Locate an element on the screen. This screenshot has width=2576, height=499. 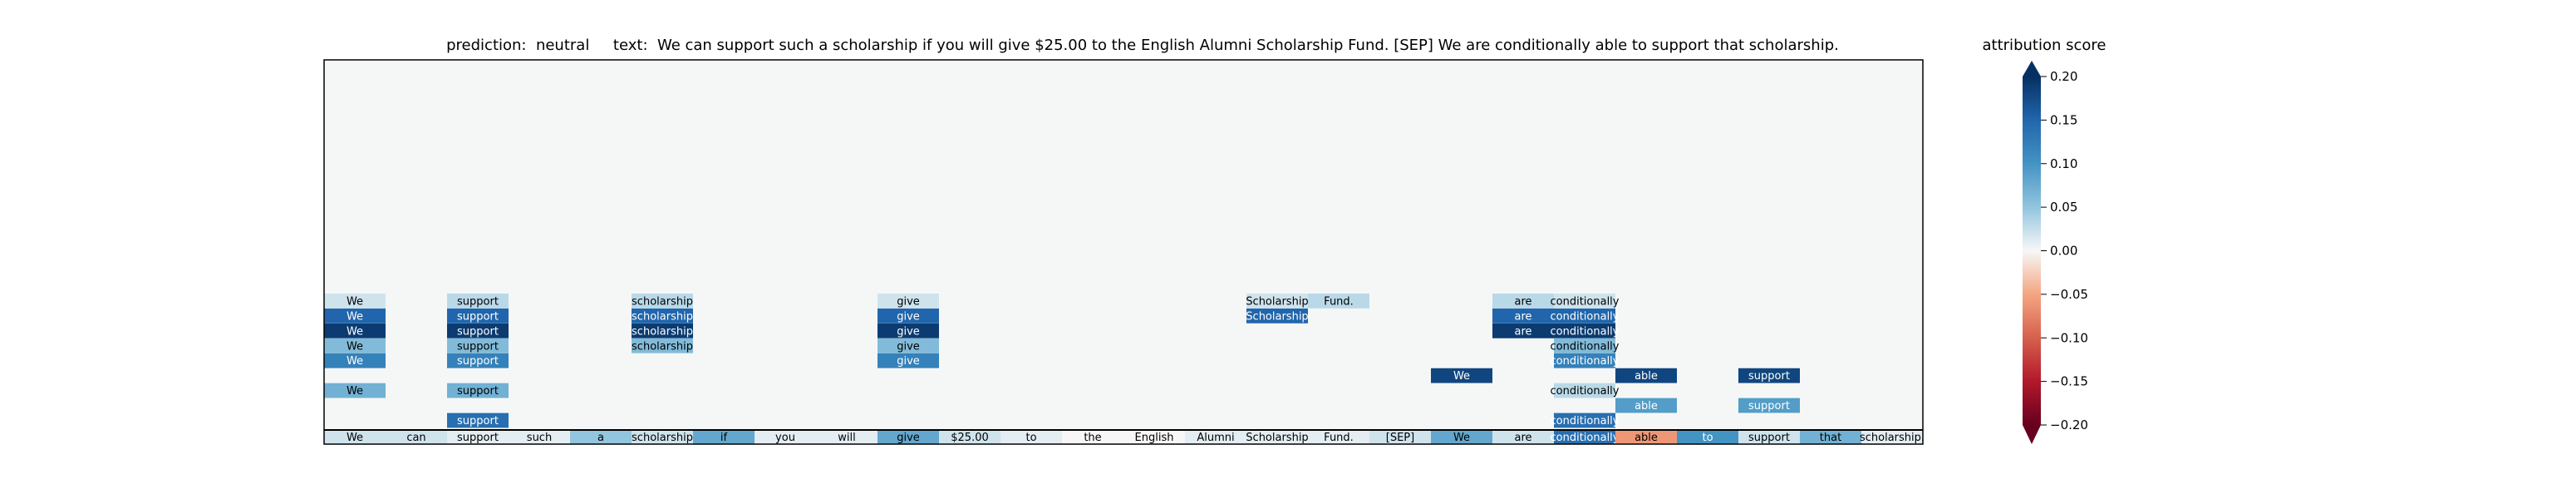
heatmap-cell-label: able is located at coordinates (1646, 377).